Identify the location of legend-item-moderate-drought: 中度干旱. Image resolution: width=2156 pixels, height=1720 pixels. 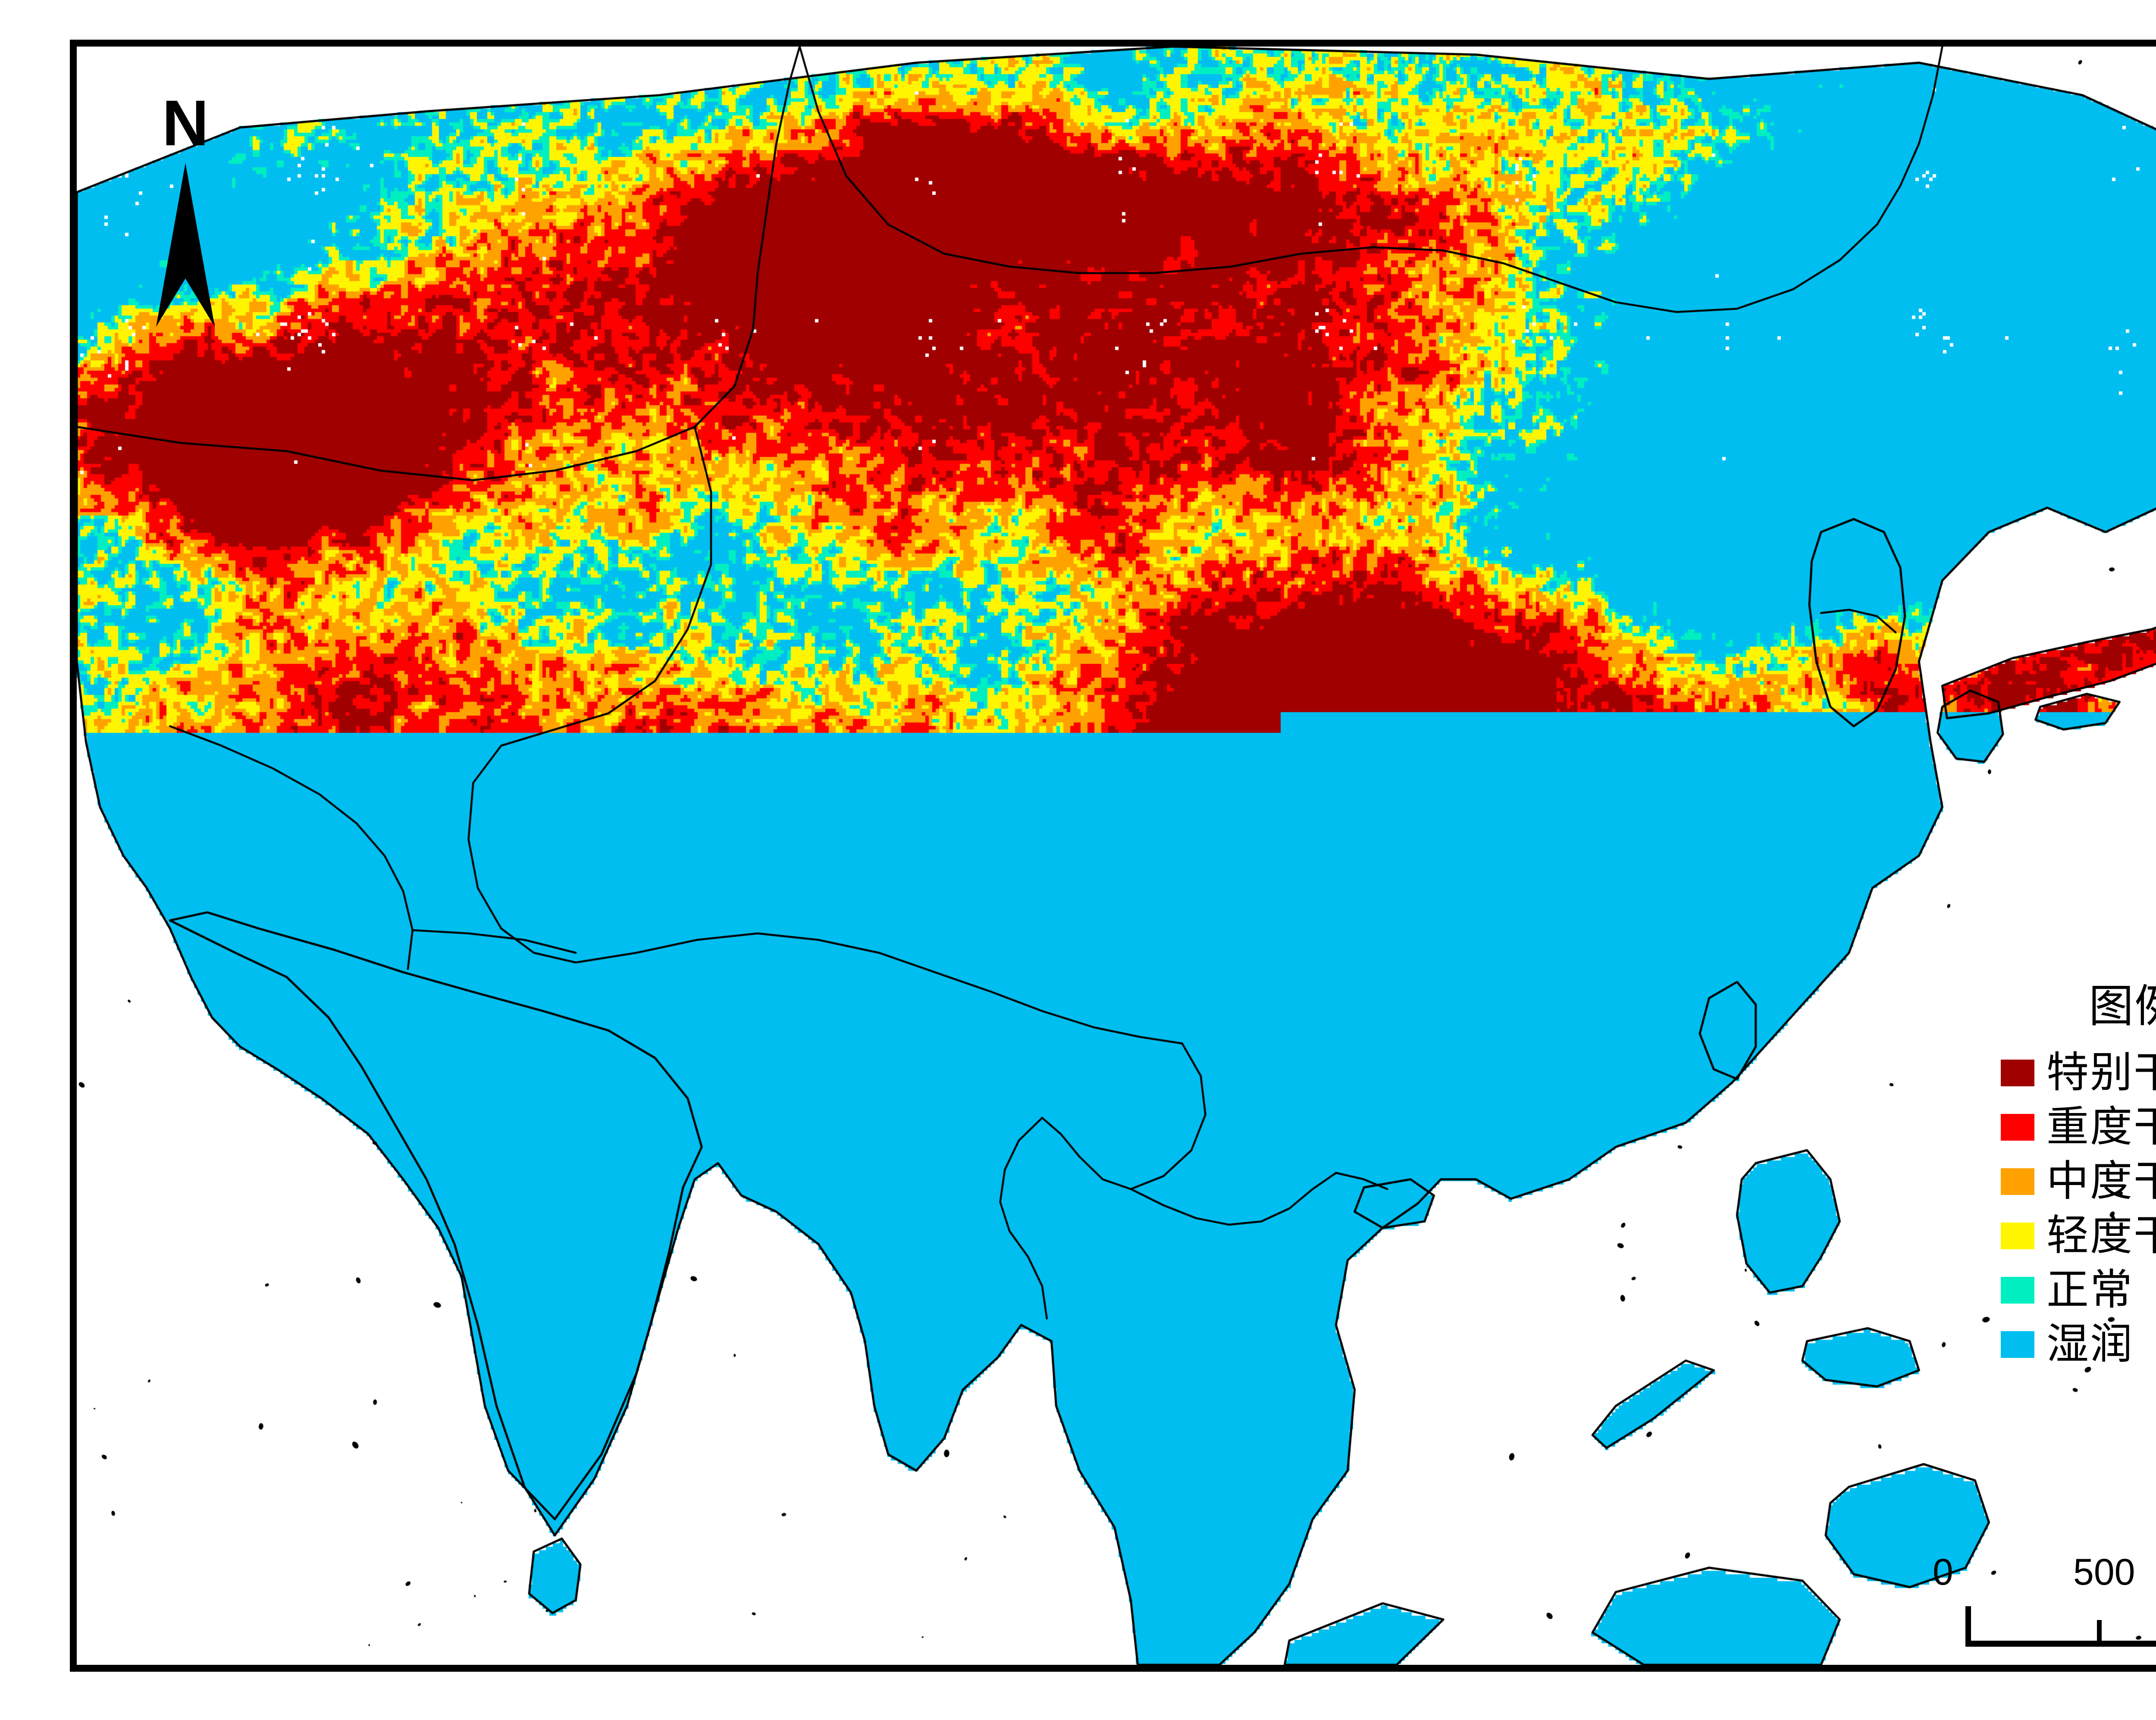
(2078, 1181).